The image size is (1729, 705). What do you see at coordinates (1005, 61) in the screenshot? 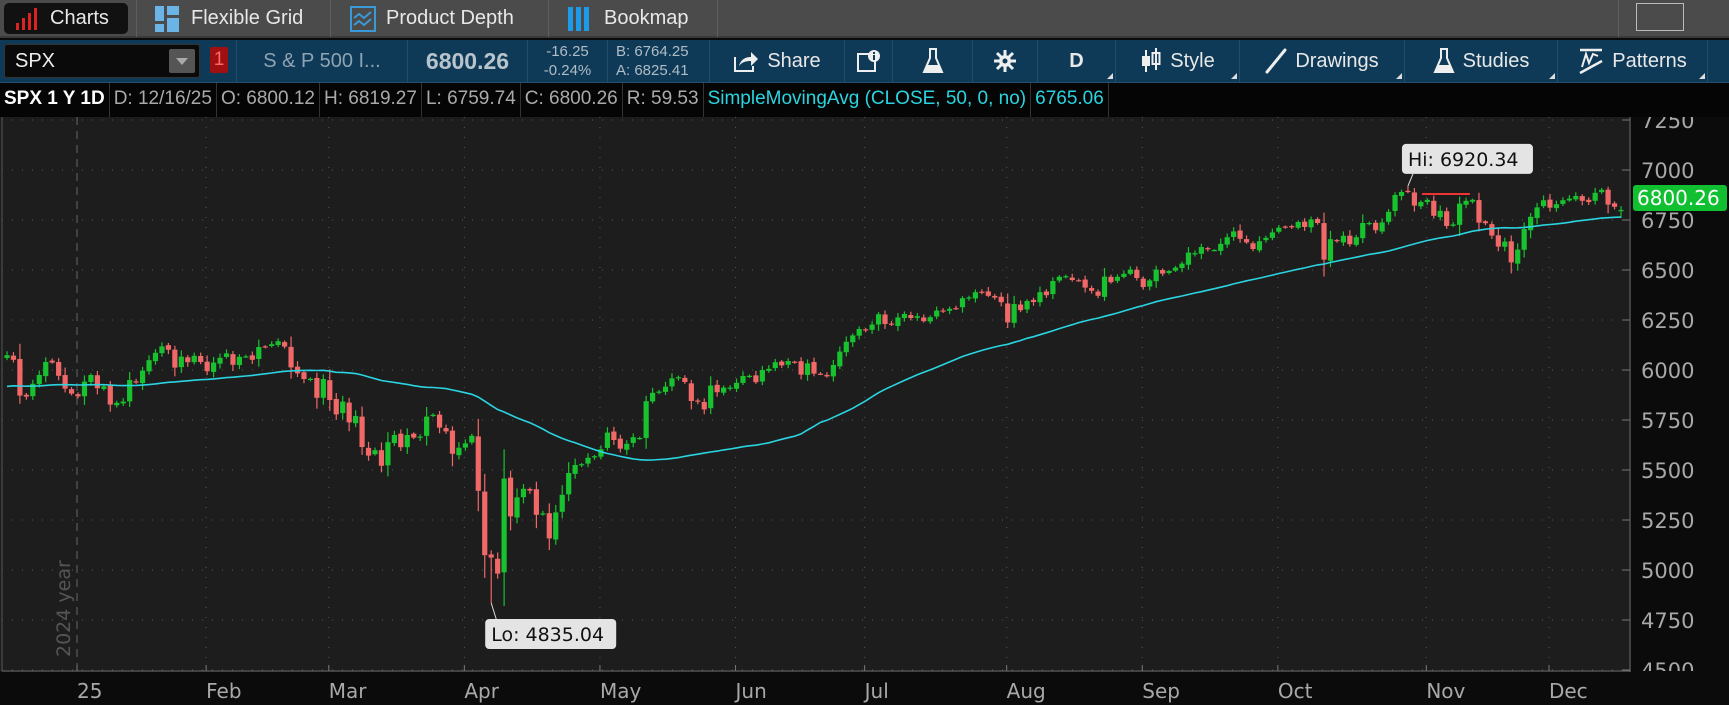
I see `settings-button` at bounding box center [1005, 61].